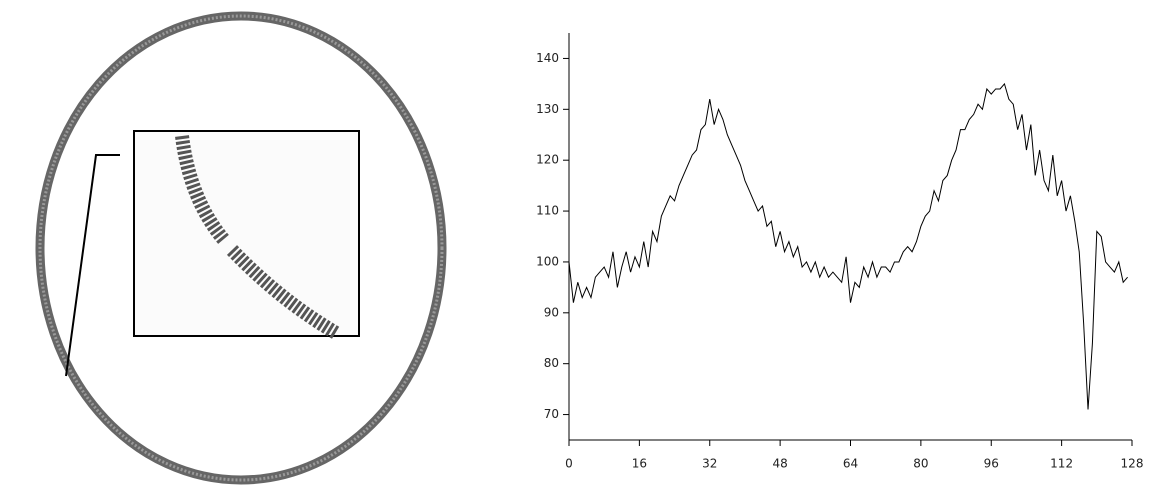 The height and width of the screenshot is (503, 1152). What do you see at coordinates (920, 464) in the screenshot?
I see `x-tick-label: 80` at bounding box center [920, 464].